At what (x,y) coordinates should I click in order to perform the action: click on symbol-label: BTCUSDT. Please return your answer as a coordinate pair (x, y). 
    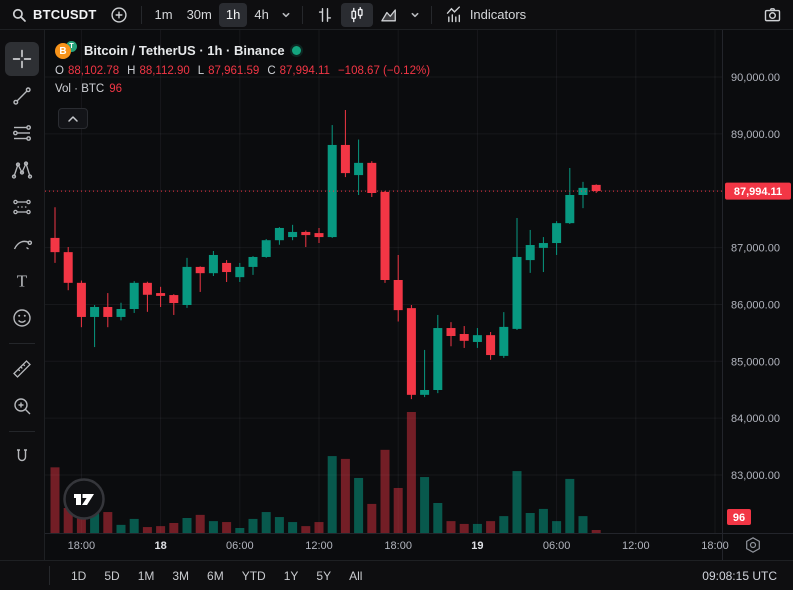
    Looking at the image, I should click on (65, 14).